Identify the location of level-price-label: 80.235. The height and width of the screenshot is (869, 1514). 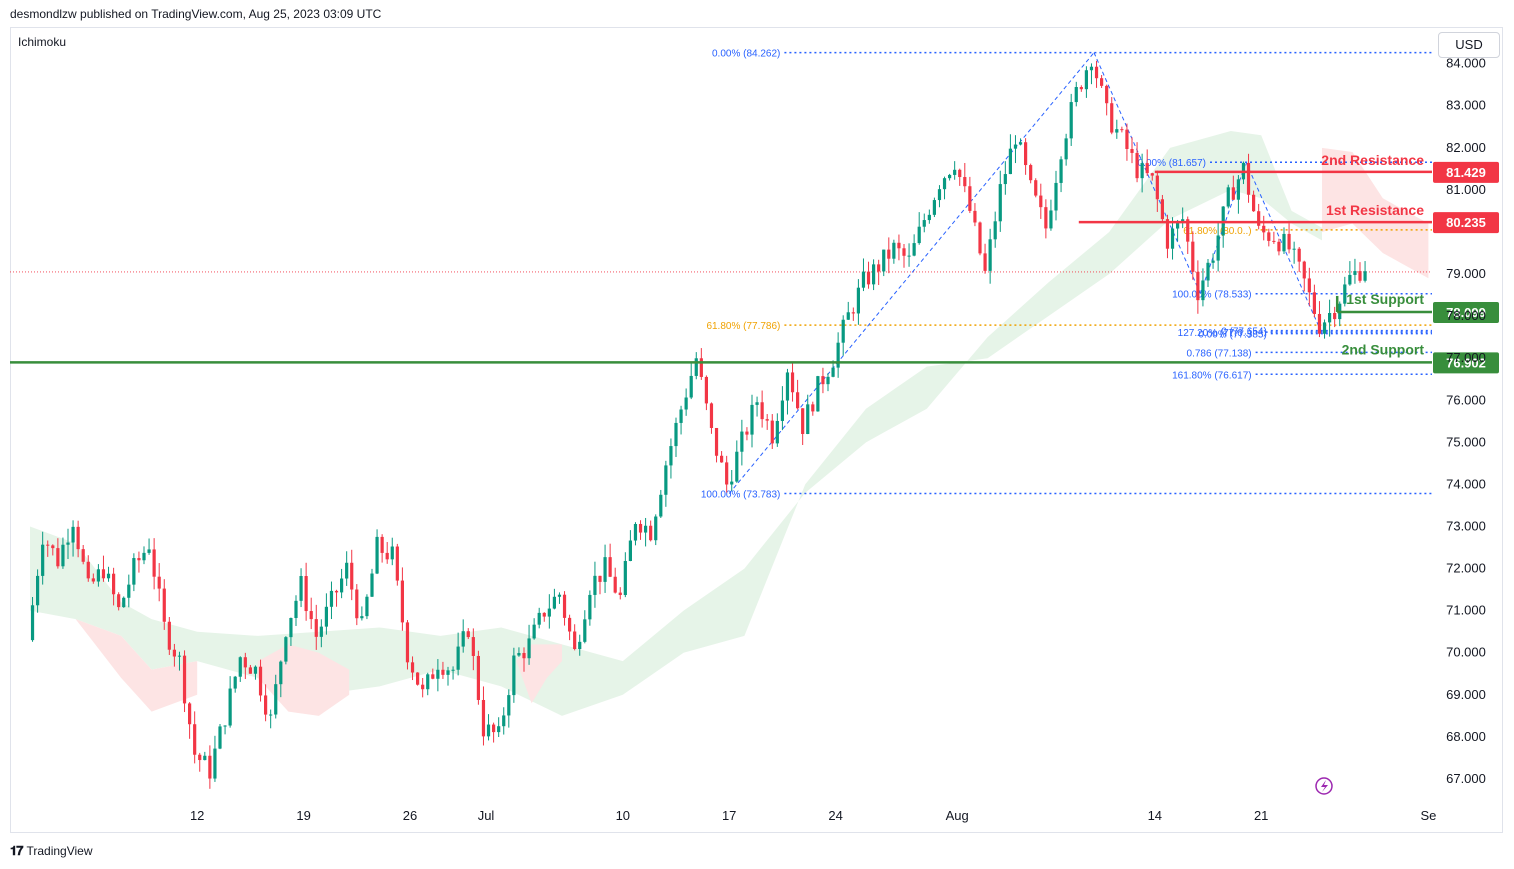
(1466, 222).